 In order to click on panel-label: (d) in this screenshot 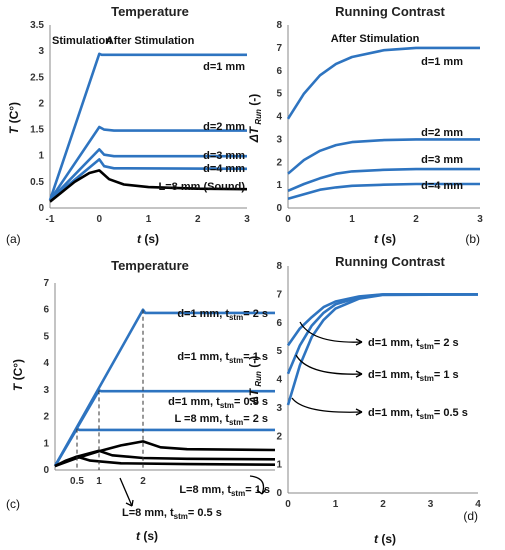, I will do `click(470, 516)`.